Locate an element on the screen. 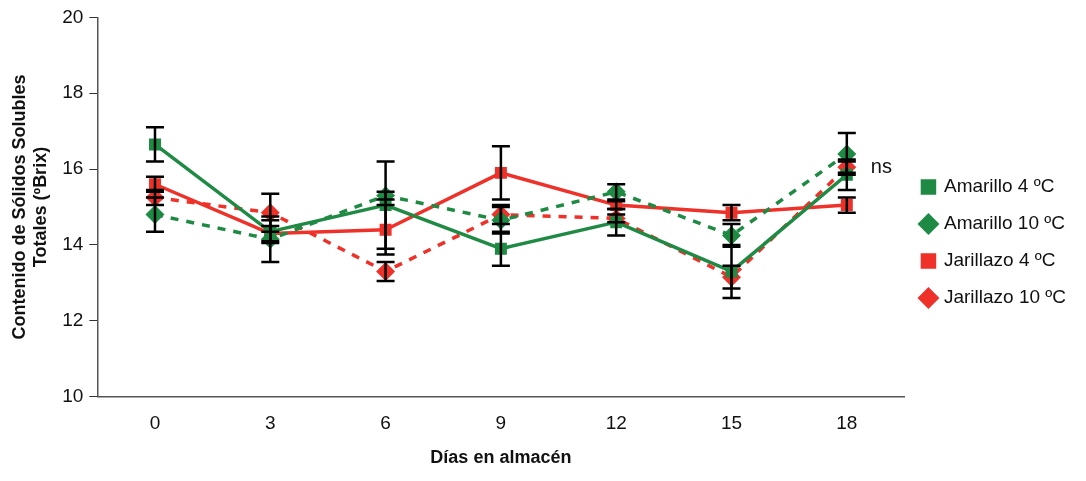 This screenshot has width=1086, height=481. annotation: ns is located at coordinates (881, 165).